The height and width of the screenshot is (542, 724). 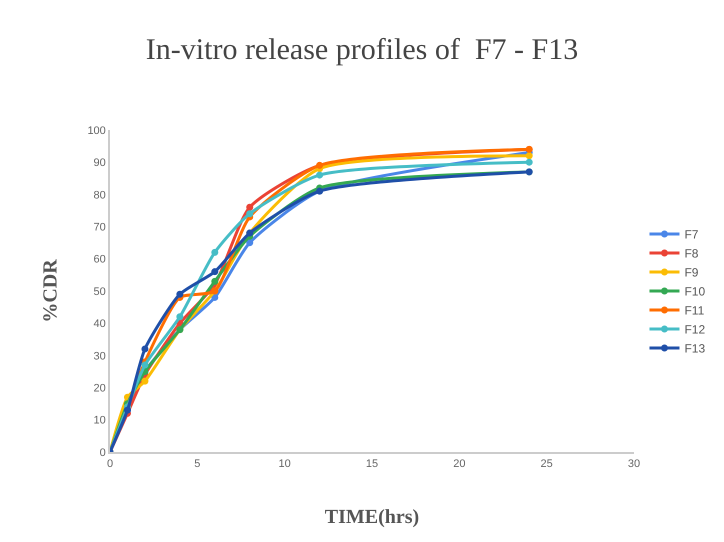 What do you see at coordinates (695, 329) in the screenshot?
I see `legend-label: F12` at bounding box center [695, 329].